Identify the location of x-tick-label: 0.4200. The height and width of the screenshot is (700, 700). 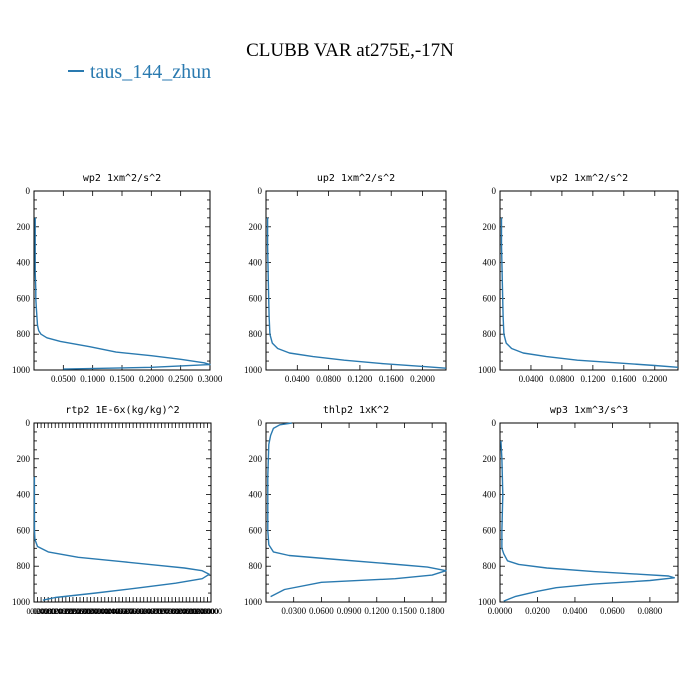
(108, 611).